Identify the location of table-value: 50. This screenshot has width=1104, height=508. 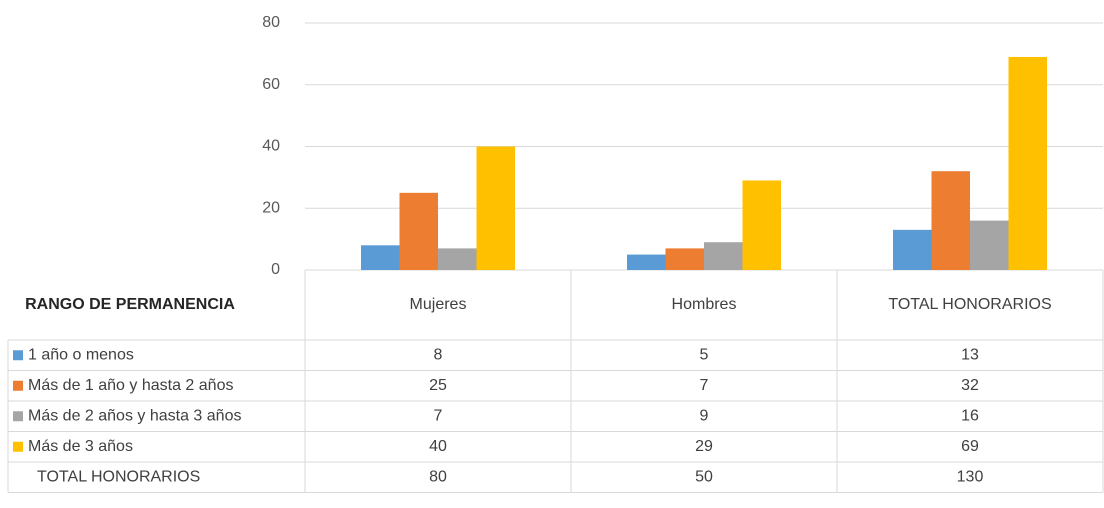
(704, 476).